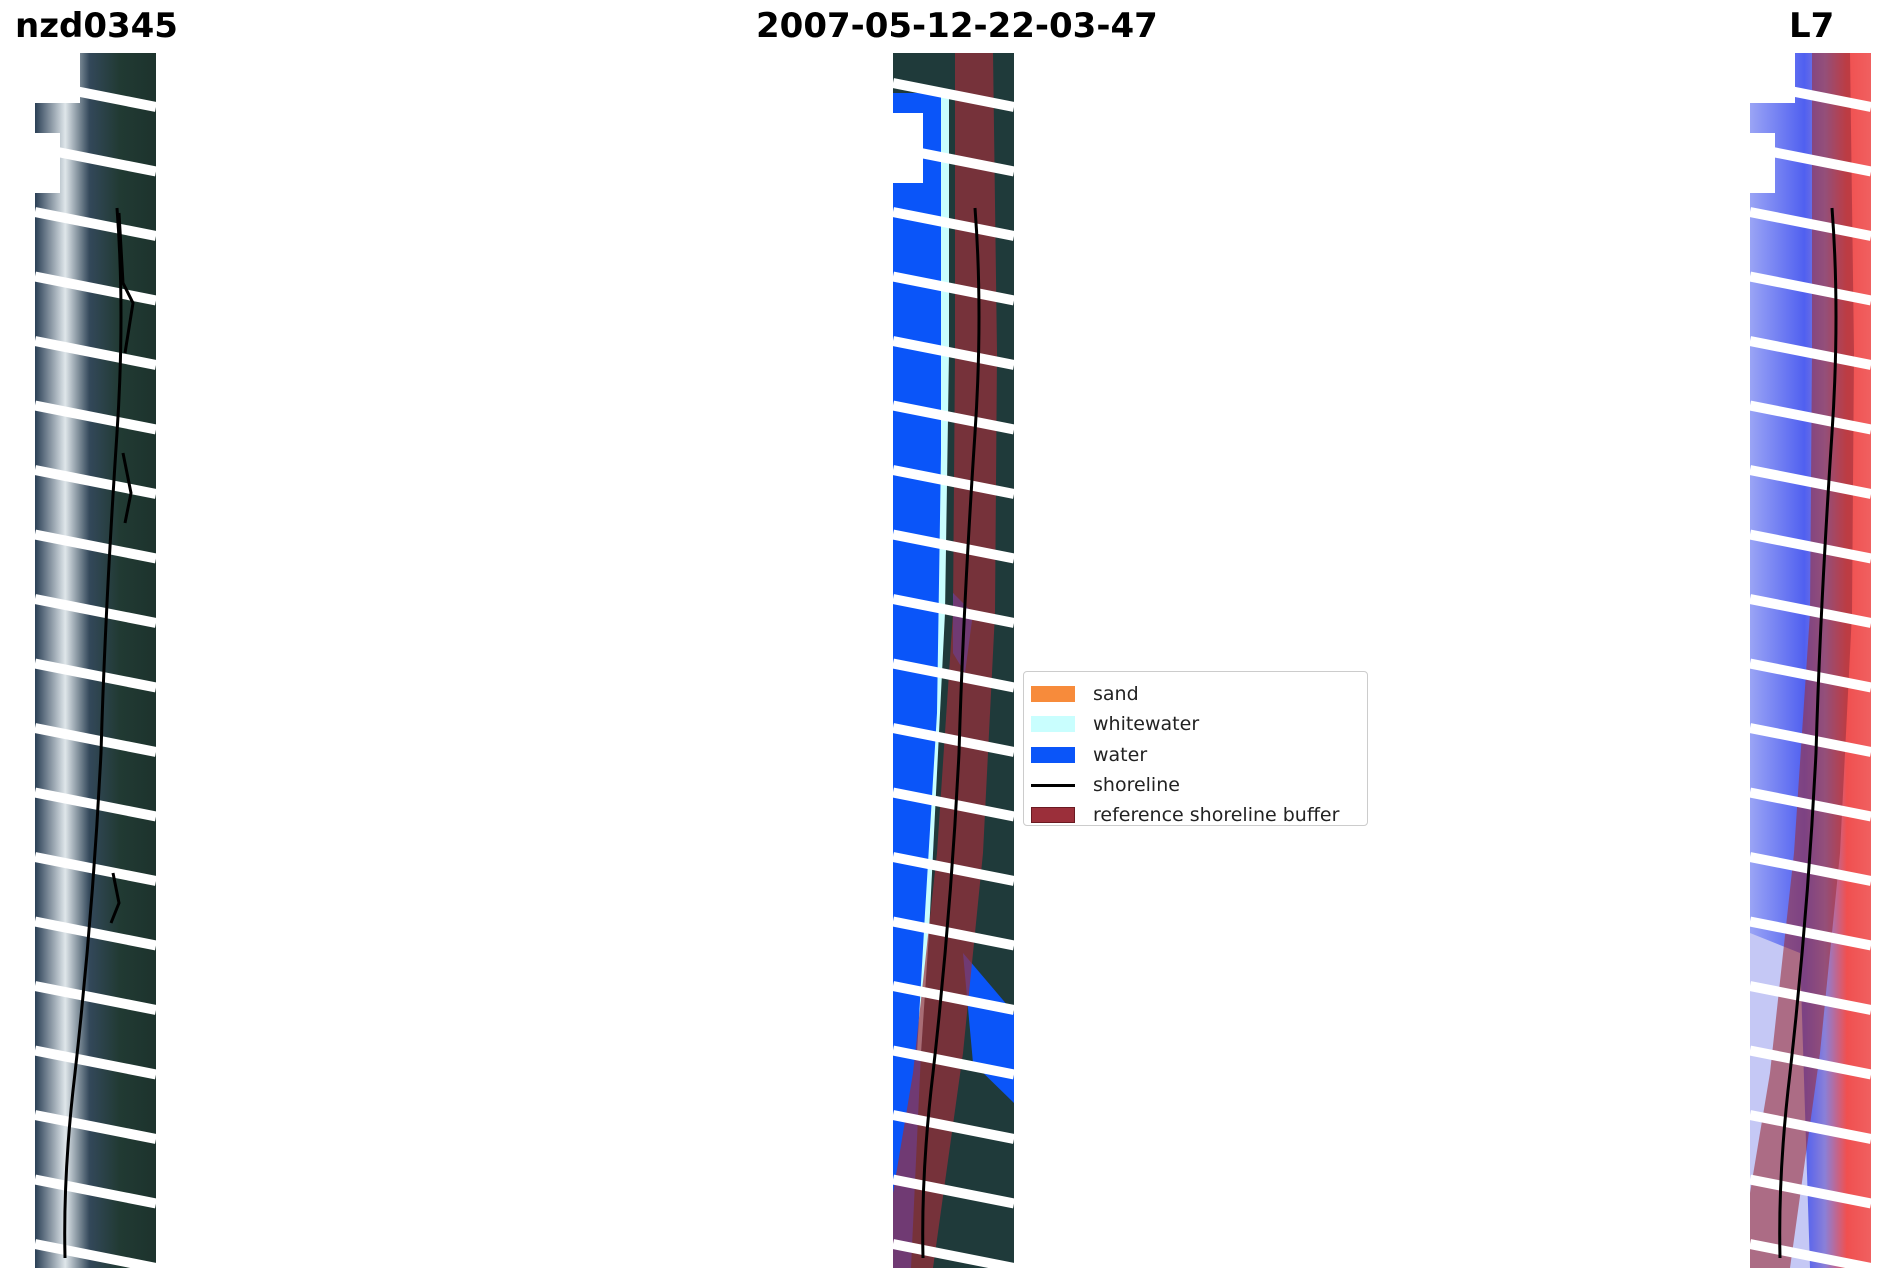 The width and height of the screenshot is (1885, 1283). Describe the element at coordinates (1053, 815) in the screenshot. I see `legend-swatch-reference-buffer` at that location.